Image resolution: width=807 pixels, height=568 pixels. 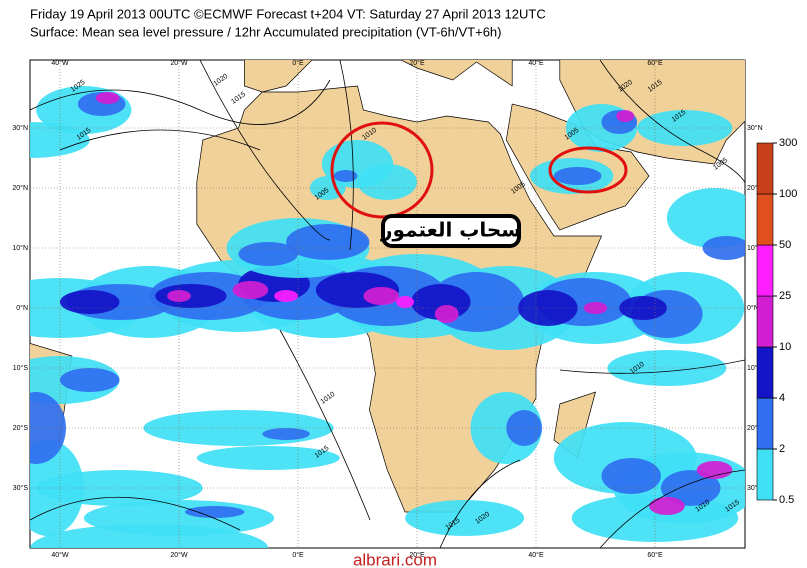 I want to click on lon-label: 0°E, so click(x=298, y=555).